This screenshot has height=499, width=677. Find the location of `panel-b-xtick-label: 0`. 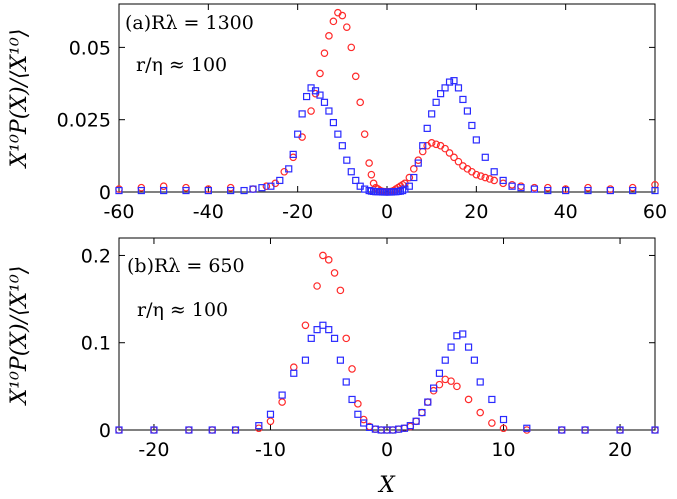

panel-b-xtick-label: 0 is located at coordinates (387, 450).